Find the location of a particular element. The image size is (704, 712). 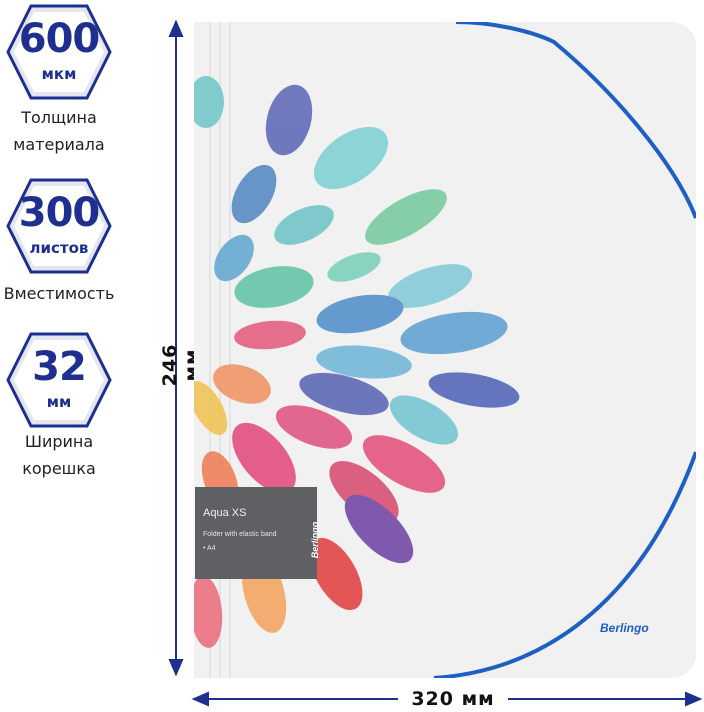

capacity-unit: листов is located at coordinates (59, 248).